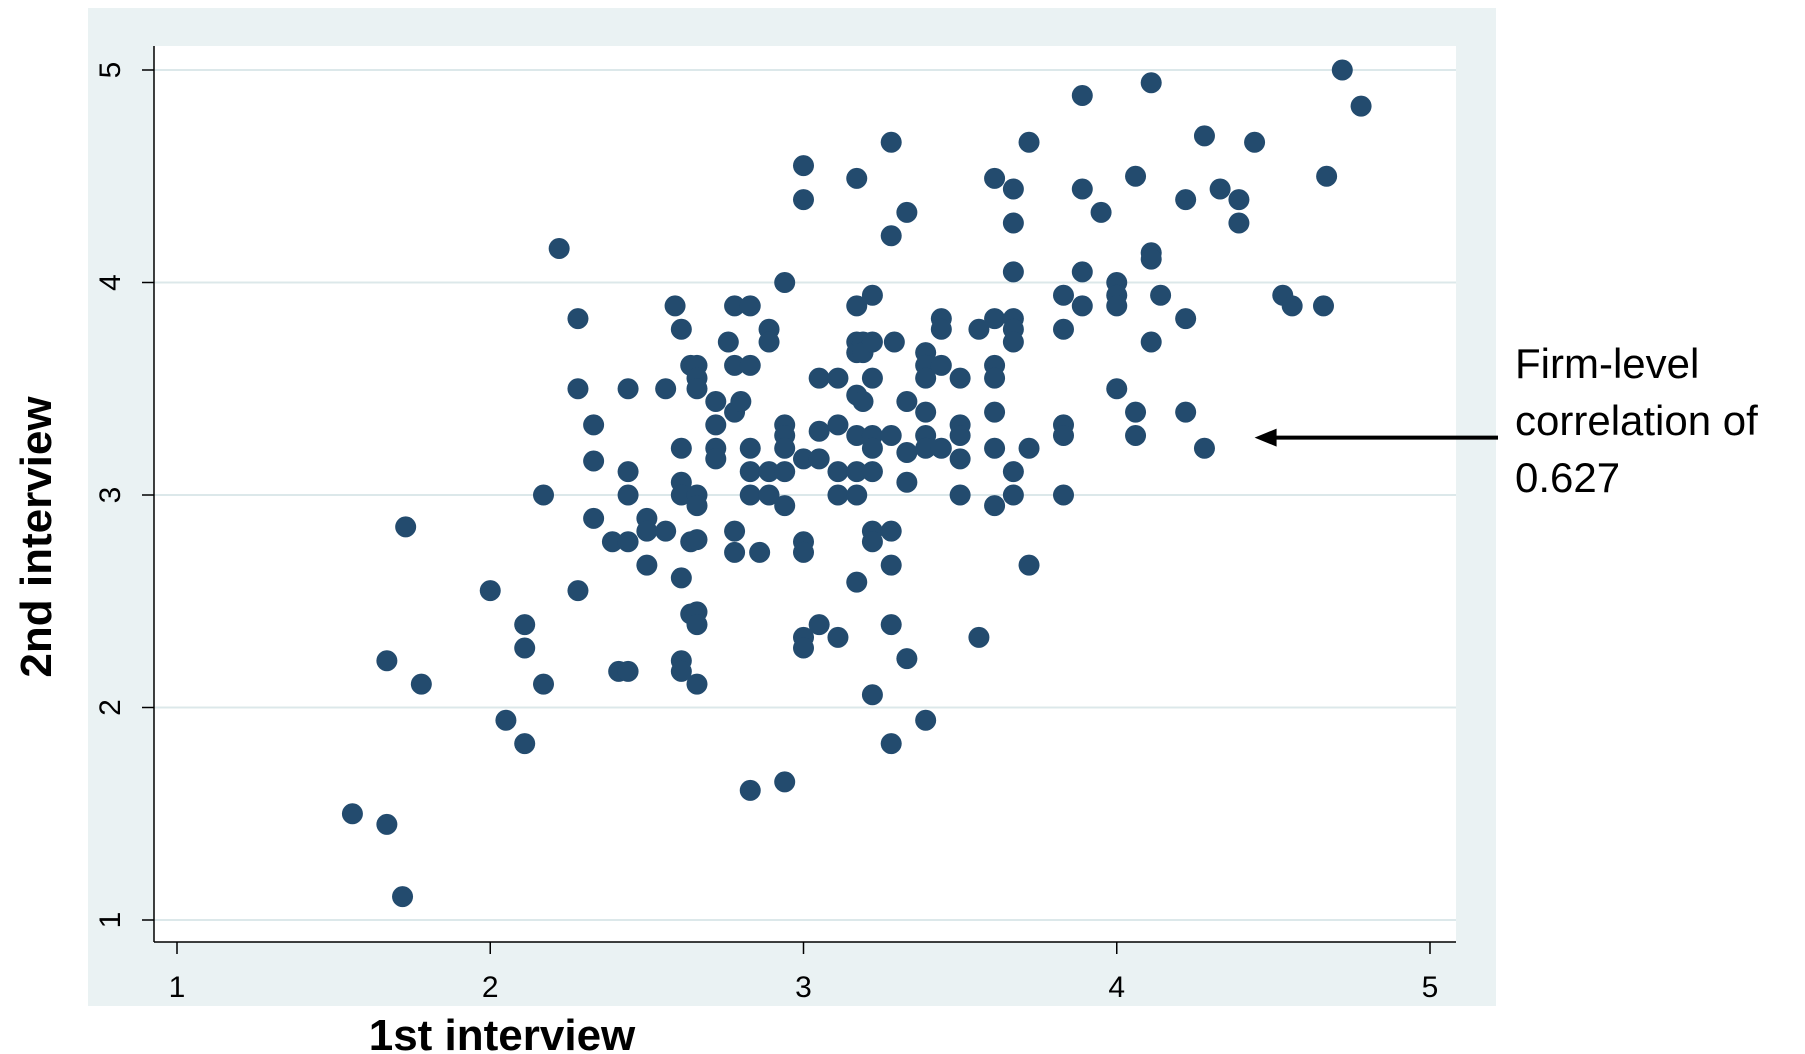 This screenshot has height=1054, width=1805. What do you see at coordinates (502, 1032) in the screenshot?
I see `x-axis-title: 1st interview` at bounding box center [502, 1032].